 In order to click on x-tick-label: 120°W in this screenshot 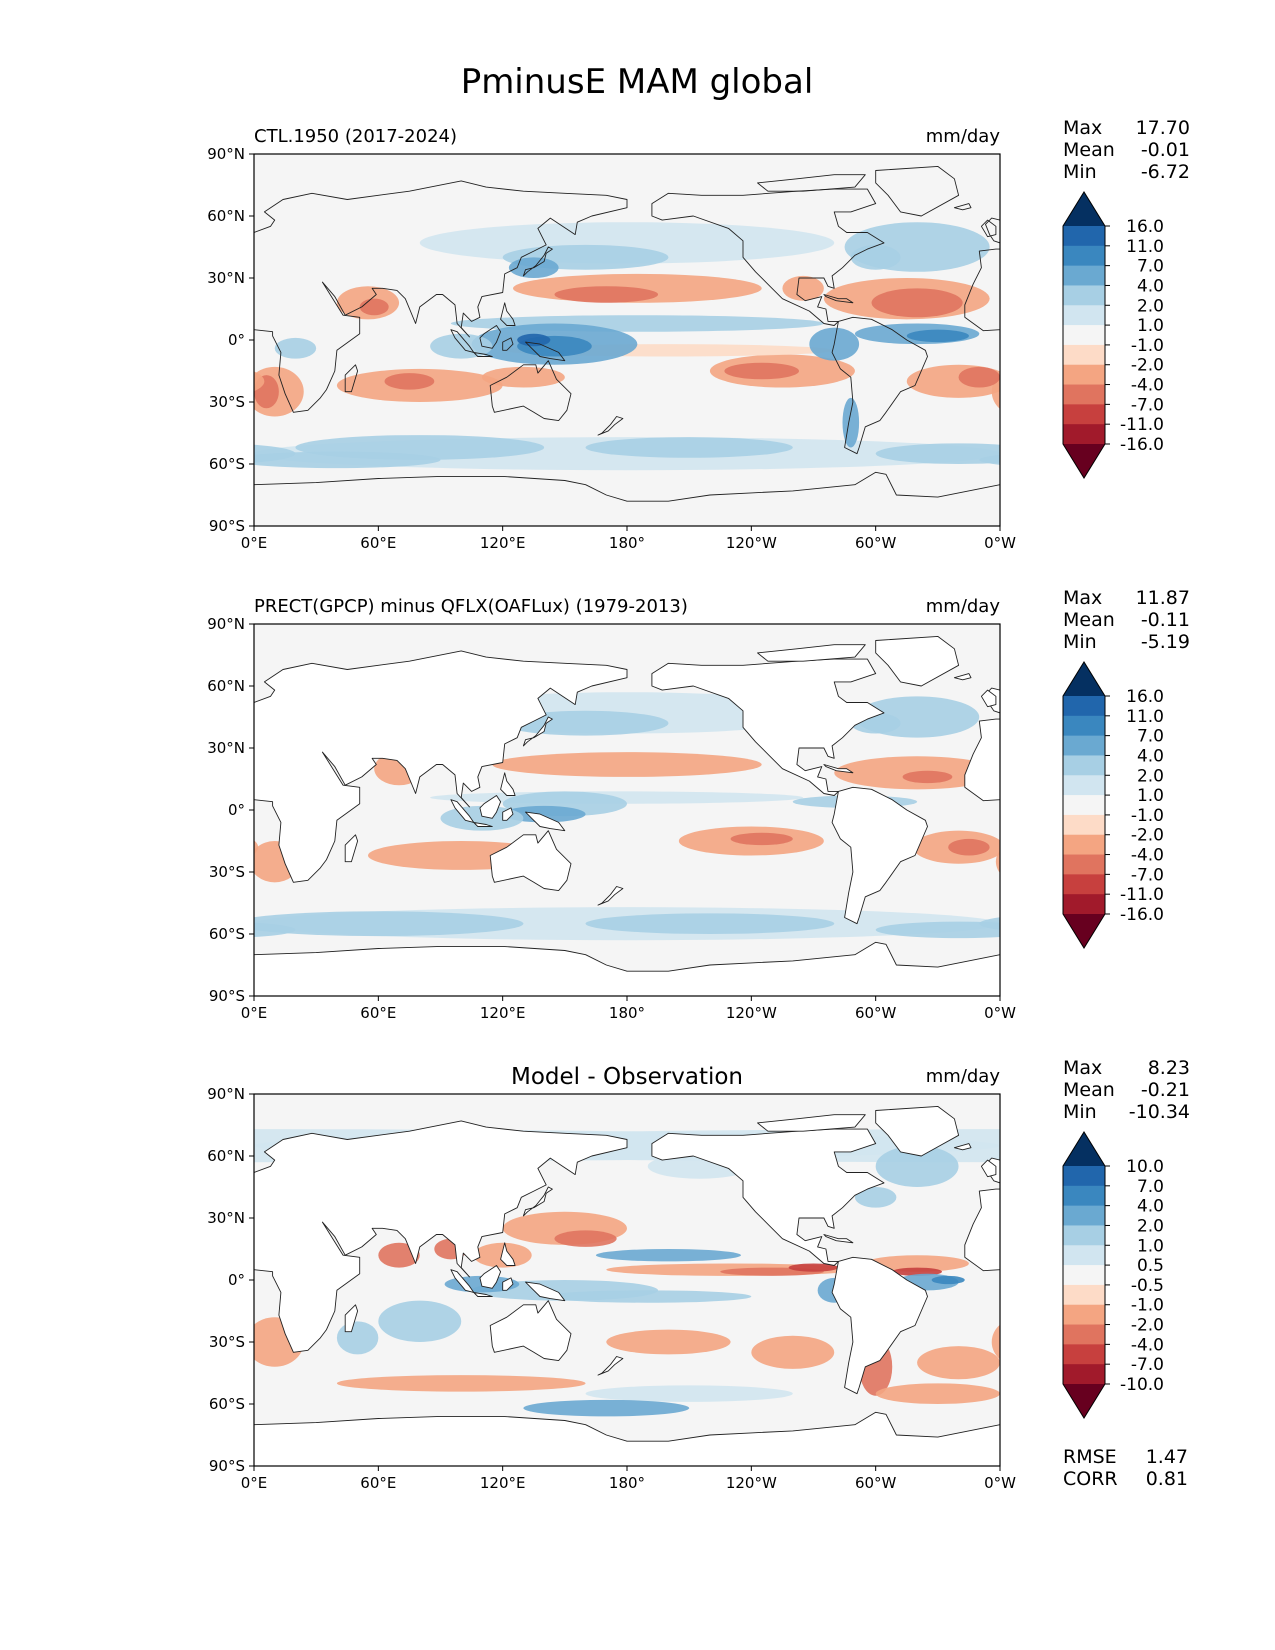, I will do `click(751, 543)`.